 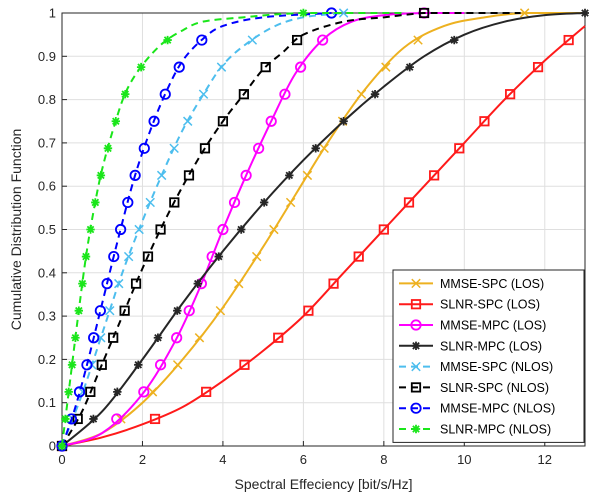 I want to click on legend-label: SLNR-MPC (NLOS), so click(x=495, y=430).